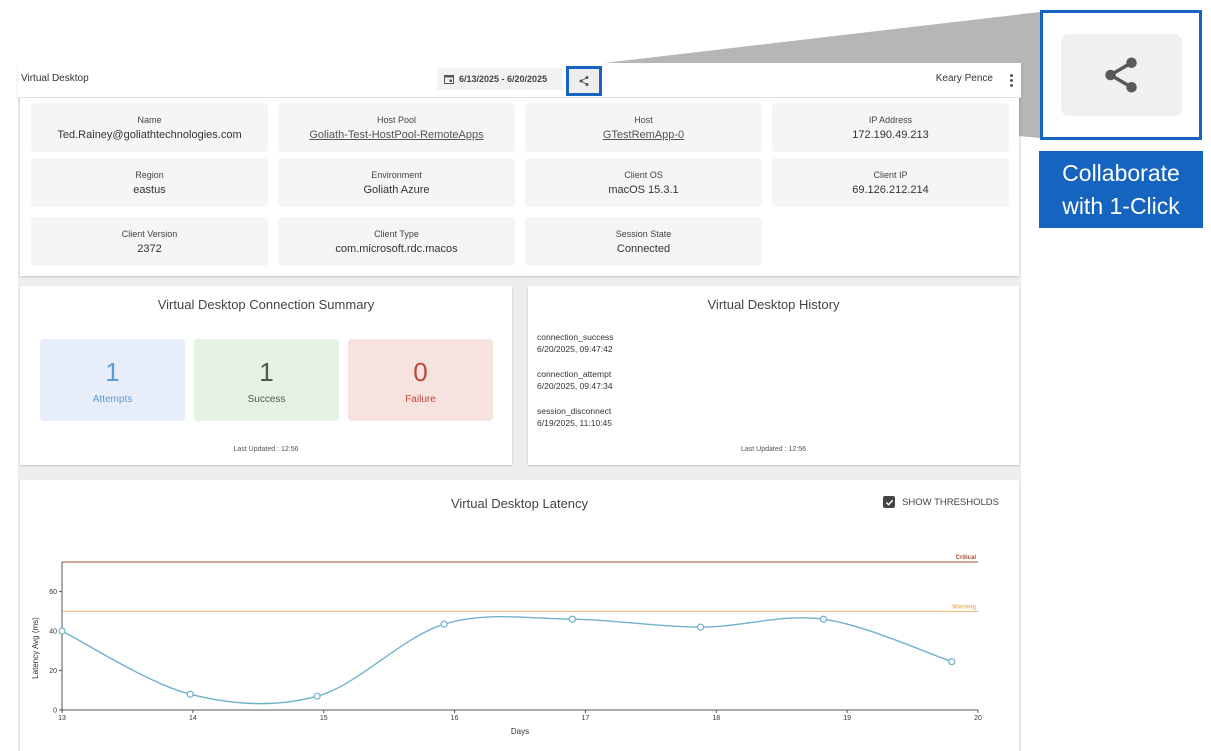 This screenshot has width=1211, height=751. Describe the element at coordinates (55, 711) in the screenshot. I see `y-tick-label: 0` at that location.